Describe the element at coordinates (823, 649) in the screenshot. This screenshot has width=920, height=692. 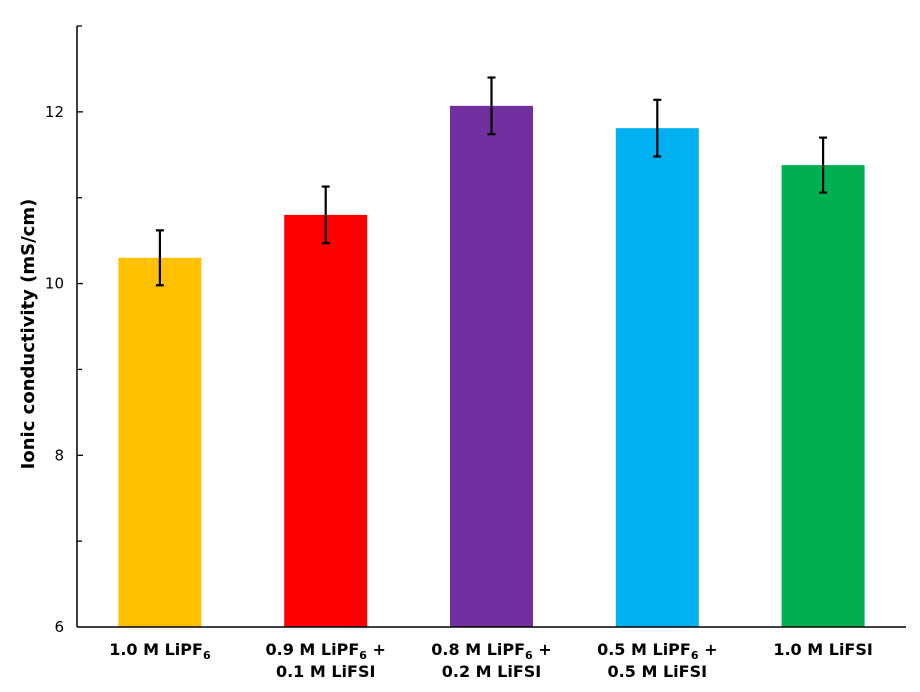
I see `x-tick-label-c5: 1.0 M LiFSI` at that location.